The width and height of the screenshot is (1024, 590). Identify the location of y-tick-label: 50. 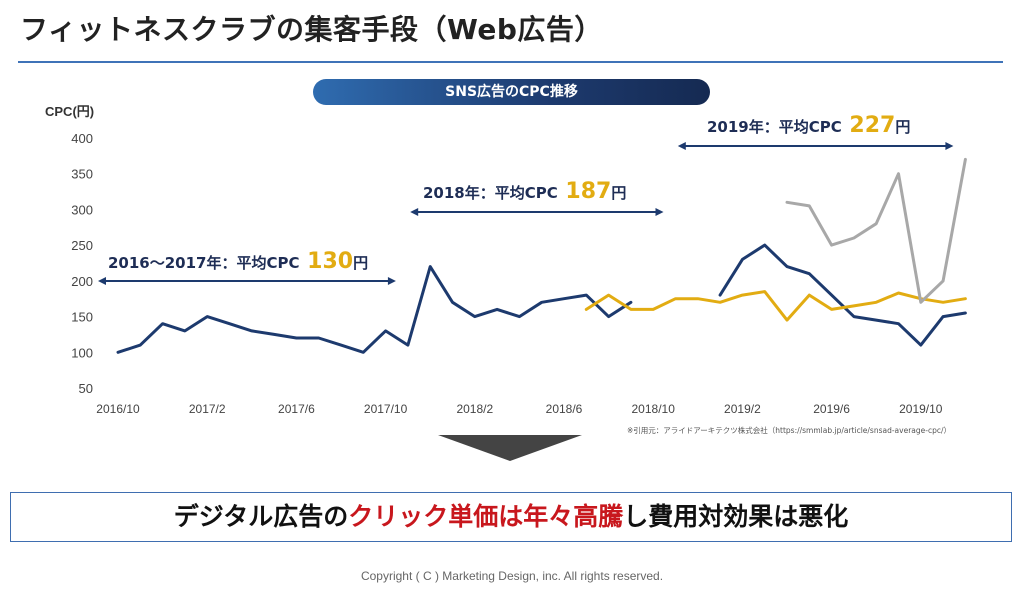
(86, 388).